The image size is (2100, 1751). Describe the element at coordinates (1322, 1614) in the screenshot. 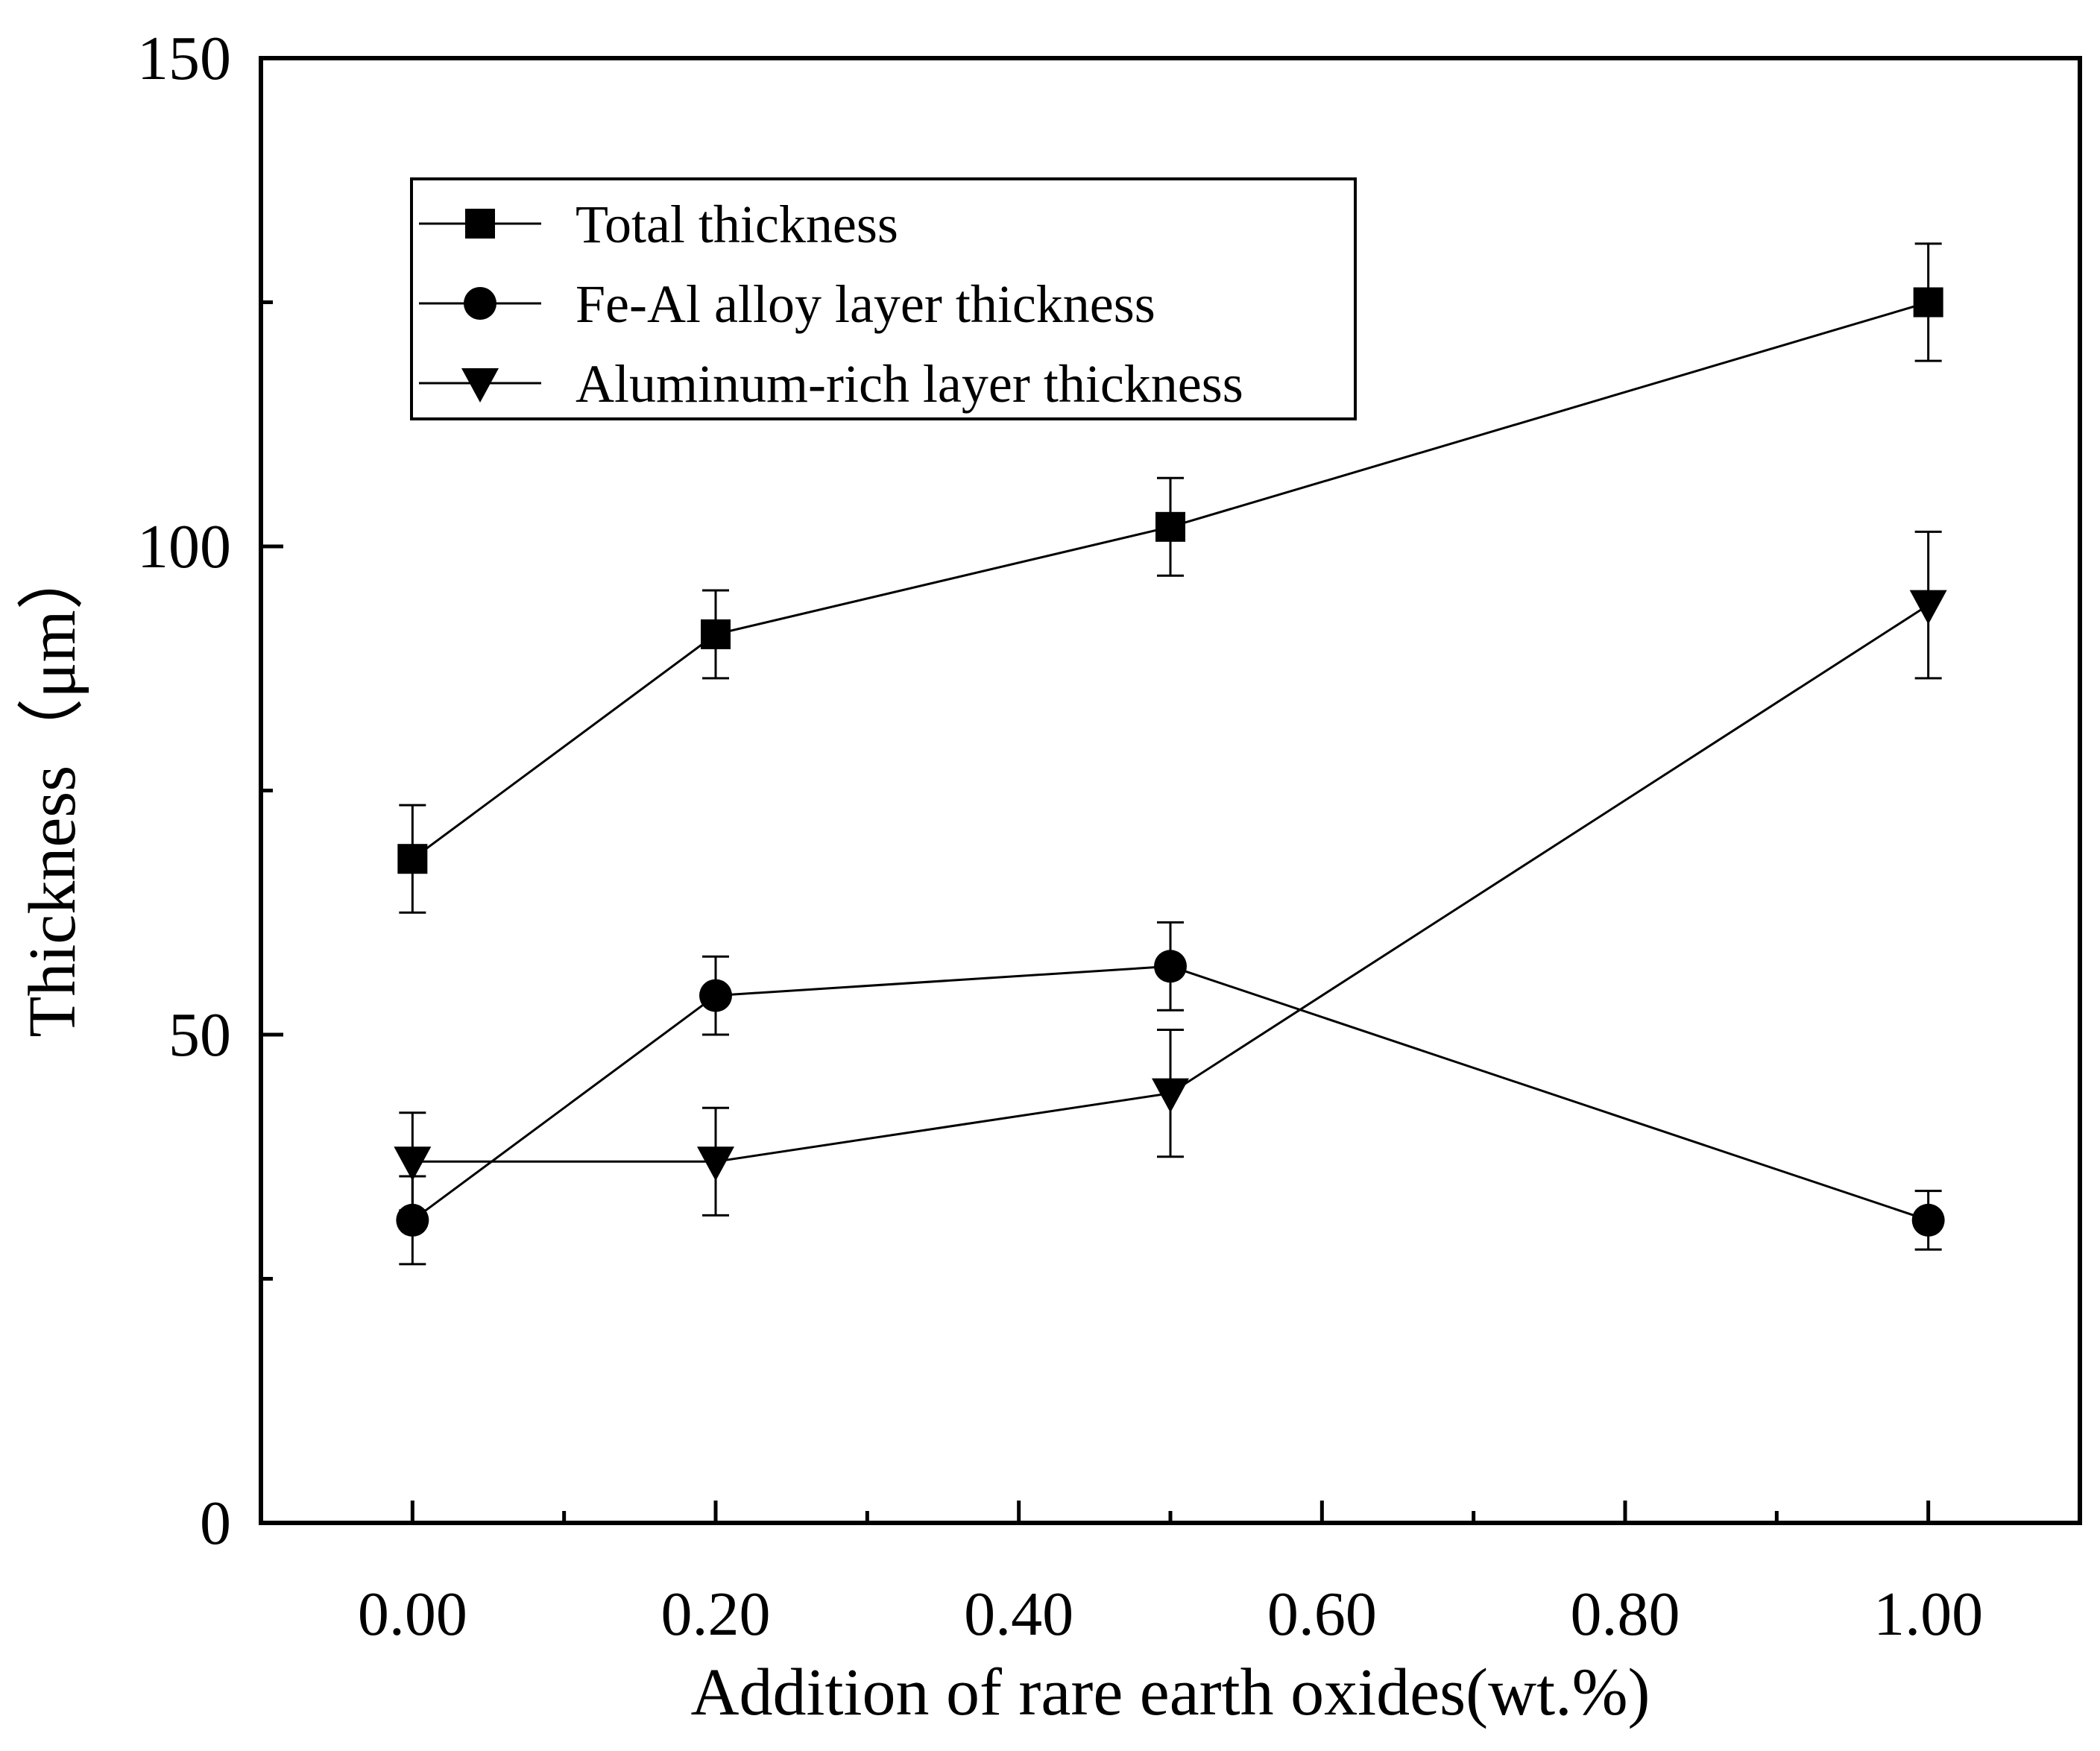

I see `x-tick-label: 0.60` at that location.